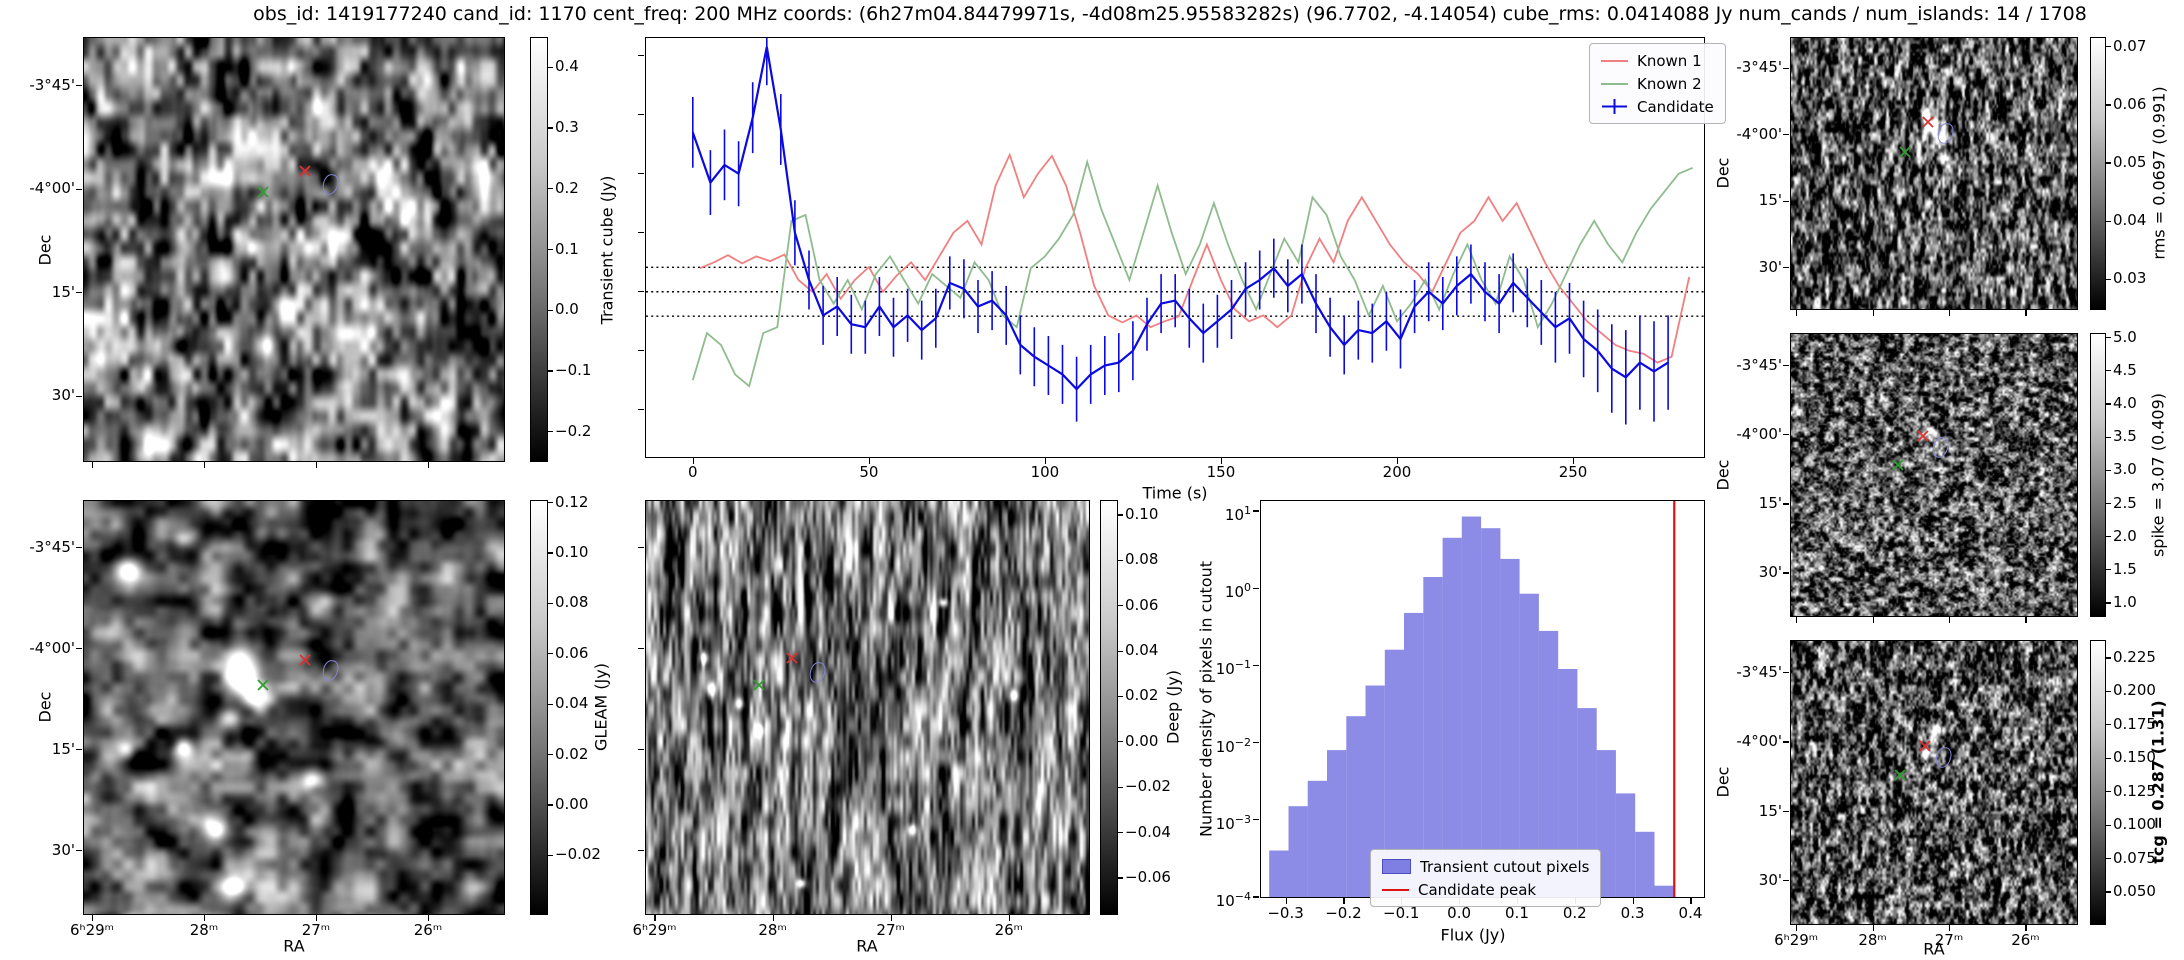  I want to click on histogram-patch-swatch, so click(1396, 866).